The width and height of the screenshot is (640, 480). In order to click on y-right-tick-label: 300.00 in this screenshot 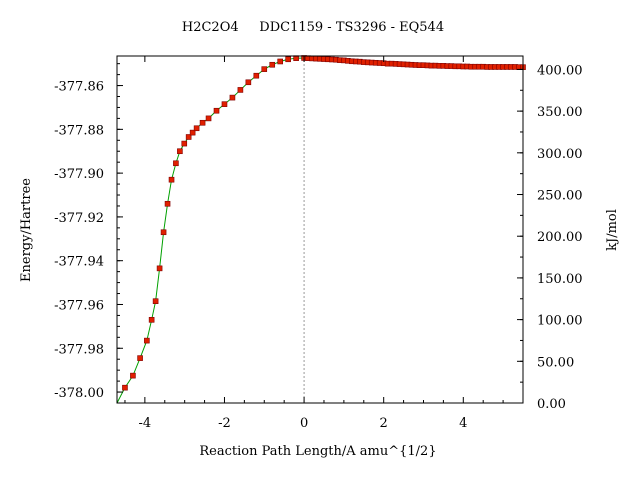, I will do `click(560, 154)`.